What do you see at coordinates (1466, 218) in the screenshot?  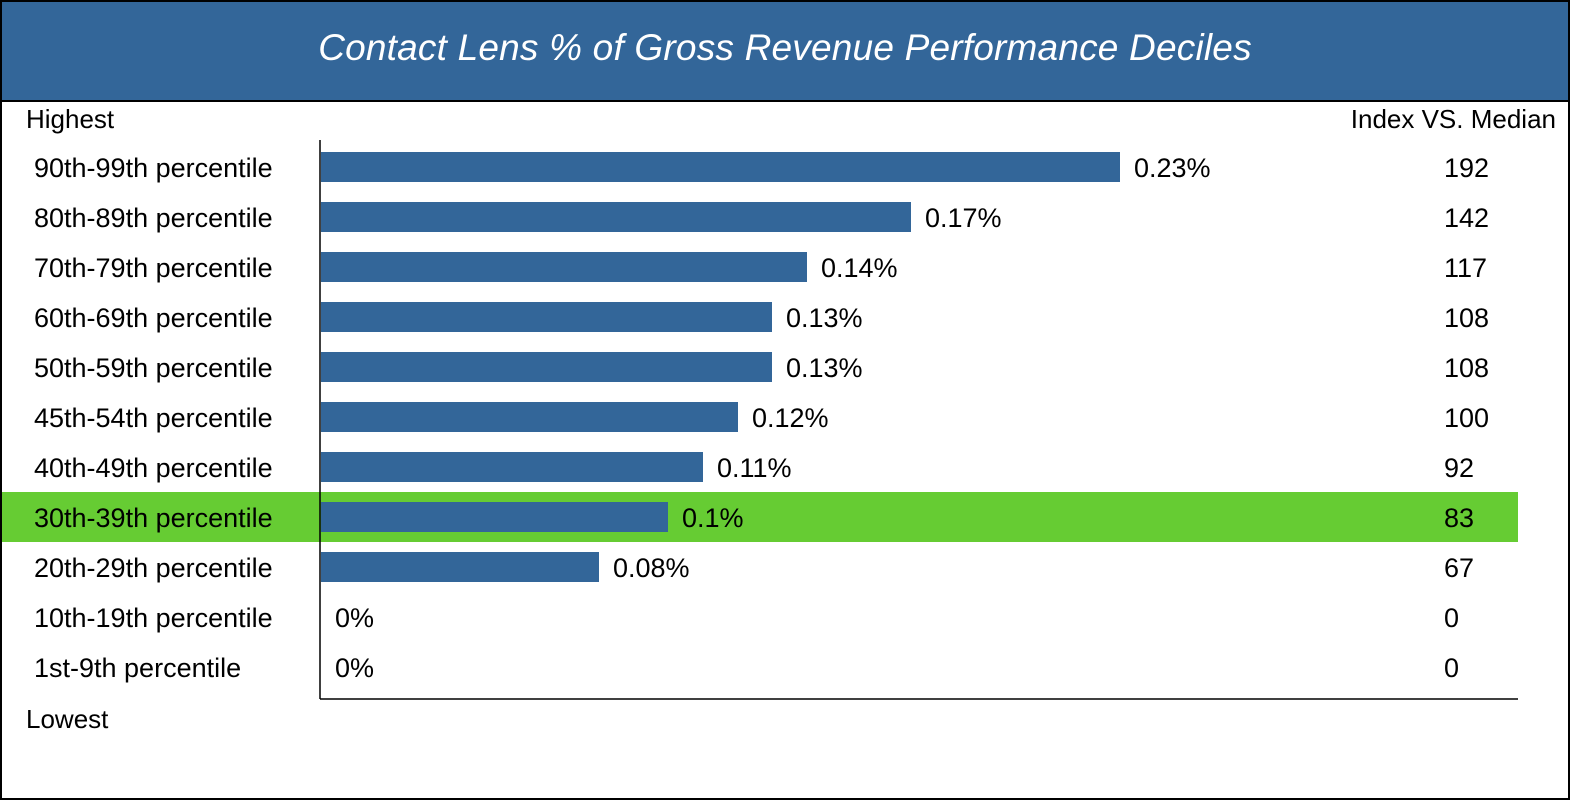 I see `index-value: 142` at bounding box center [1466, 218].